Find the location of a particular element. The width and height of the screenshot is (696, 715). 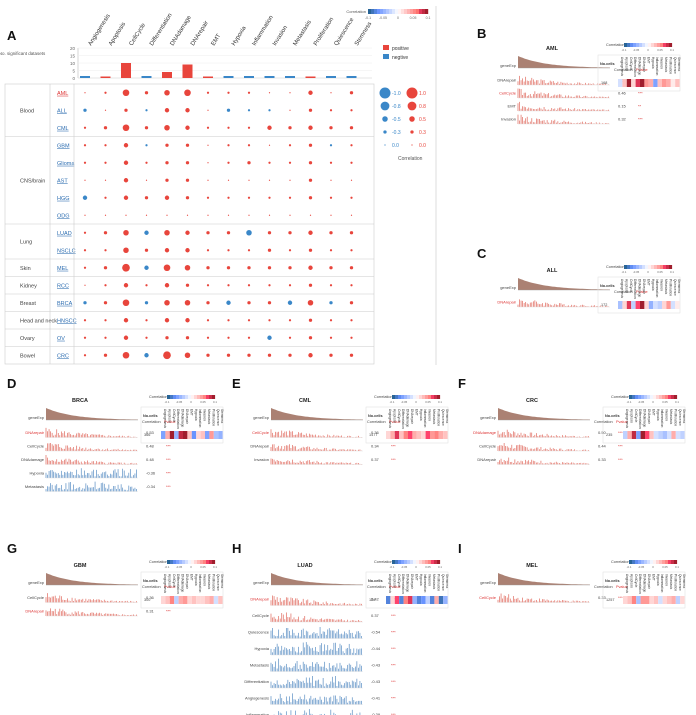

cancer-label: LUAD is located at coordinates (64, 234).